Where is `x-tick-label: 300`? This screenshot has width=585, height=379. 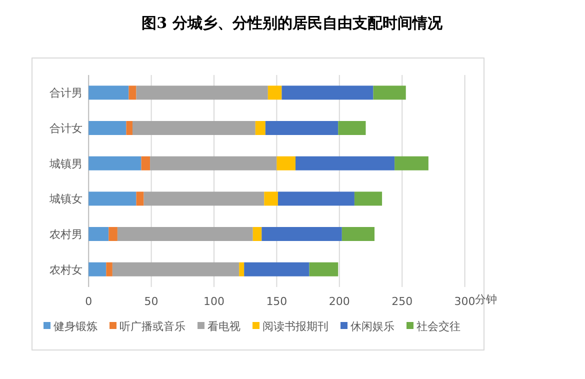
x-tick-label: 300 is located at coordinates (465, 301).